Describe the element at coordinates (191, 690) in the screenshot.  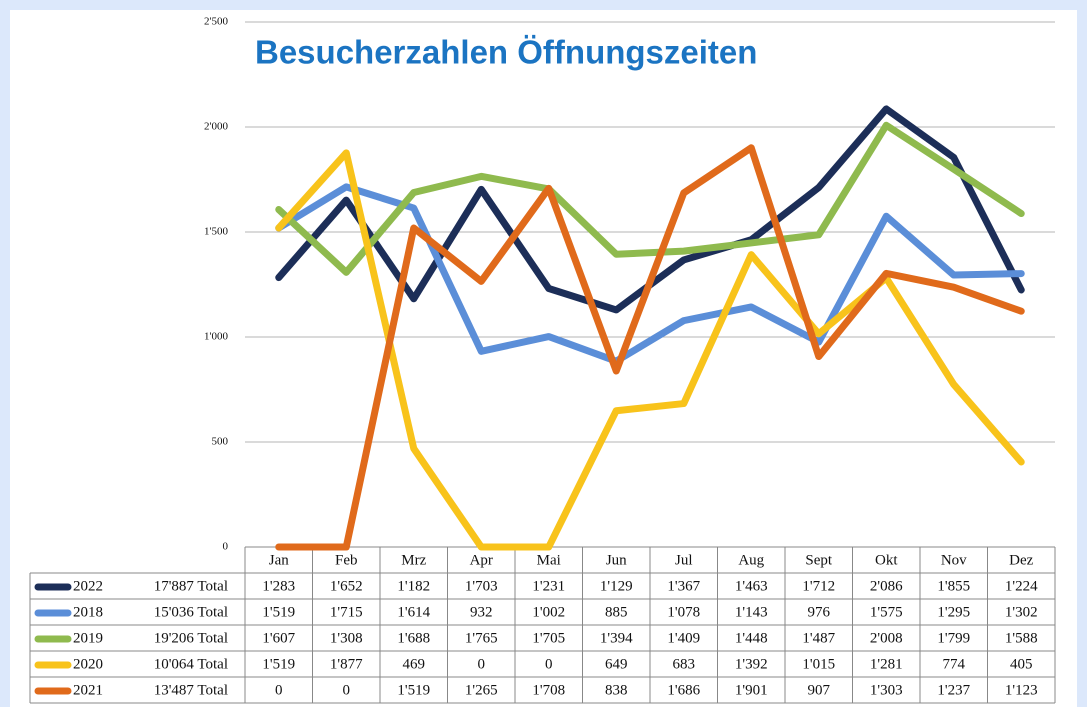
I see `series-total: 13'487 Total` at that location.